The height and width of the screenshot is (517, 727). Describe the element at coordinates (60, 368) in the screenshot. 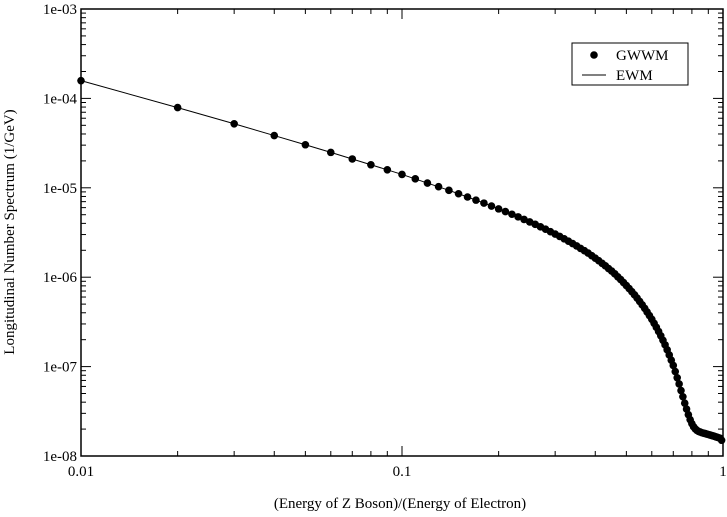

I see `y-tick-label: 1e-07` at that location.